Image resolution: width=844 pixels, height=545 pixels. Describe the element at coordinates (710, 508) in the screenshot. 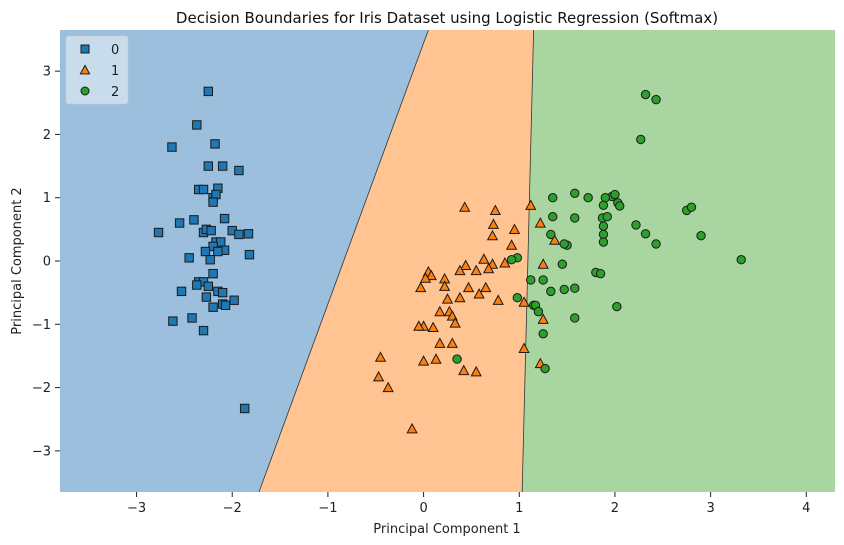

I see `x-tick-label: 3` at that location.